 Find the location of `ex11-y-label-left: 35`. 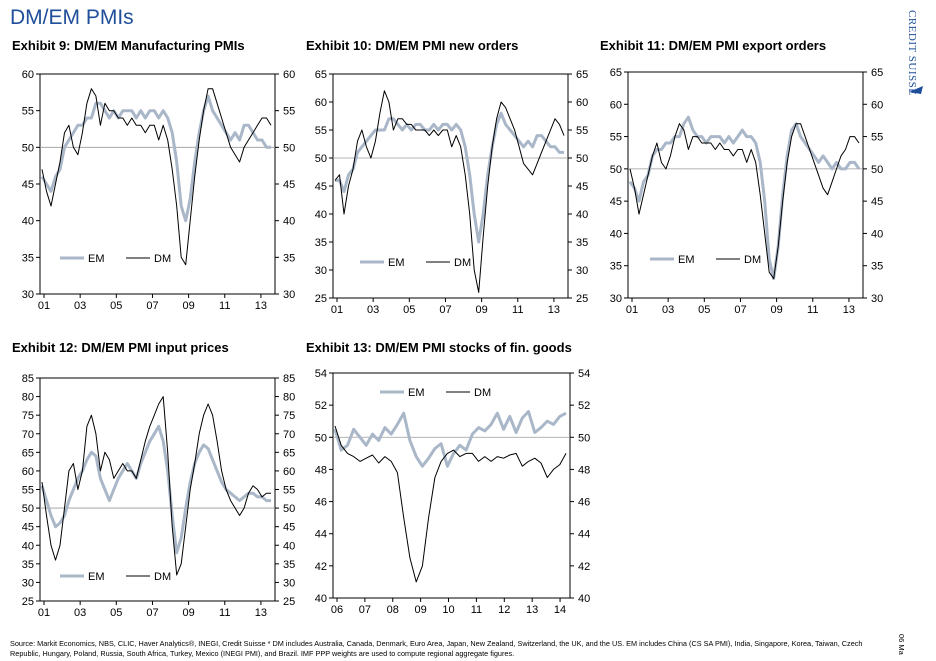

ex11-y-label-left: 35 is located at coordinates (616, 267).